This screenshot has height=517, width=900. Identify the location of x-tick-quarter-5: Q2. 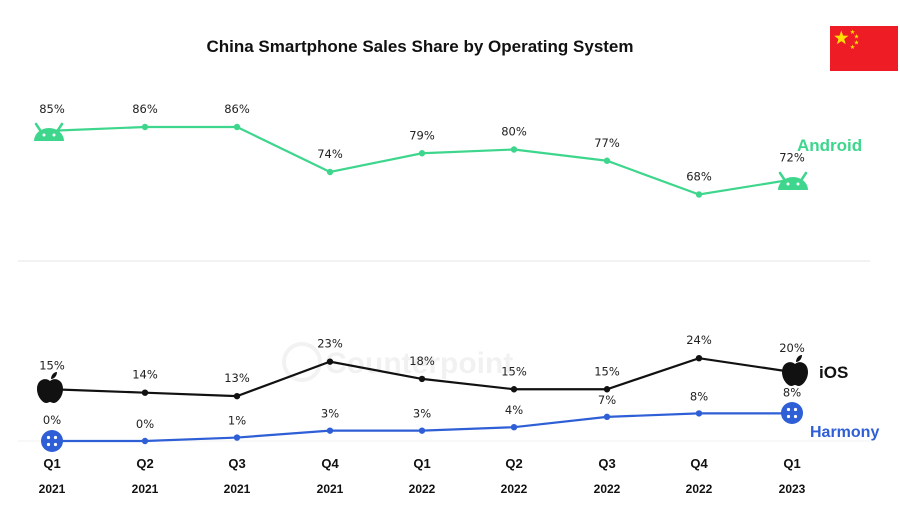
(513, 463).